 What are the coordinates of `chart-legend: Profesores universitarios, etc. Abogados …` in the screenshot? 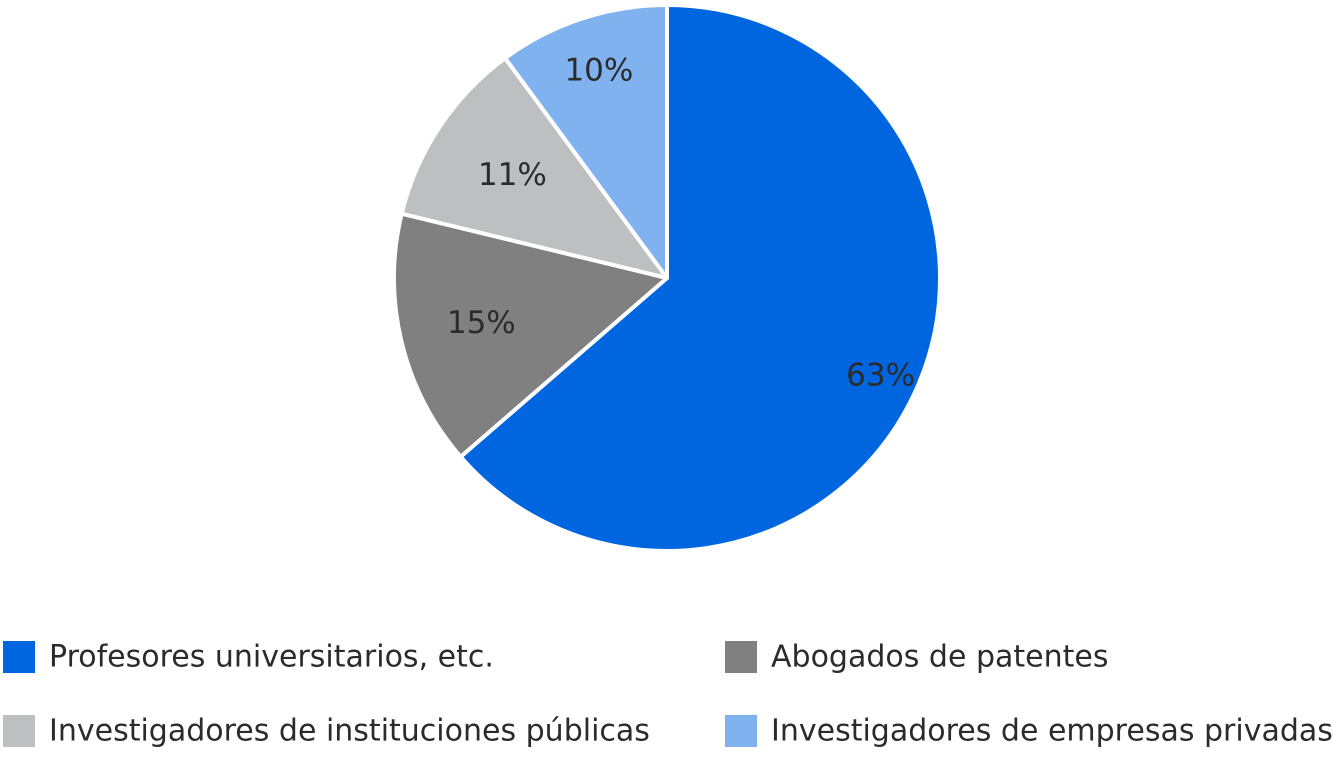 It's located at (668, 694).